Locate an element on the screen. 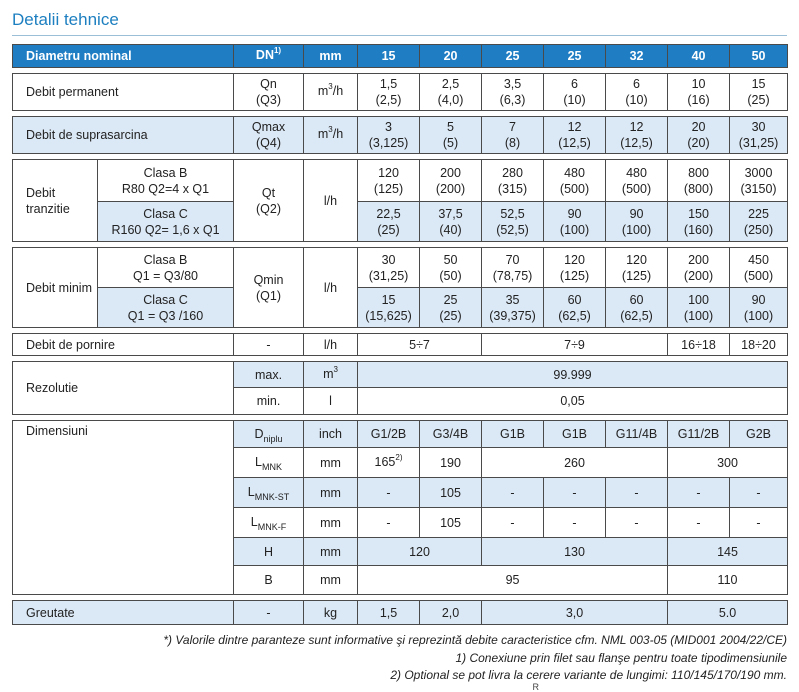 This screenshot has height=692, width=799. symbol-cell: LMNK-ST is located at coordinates (269, 492).